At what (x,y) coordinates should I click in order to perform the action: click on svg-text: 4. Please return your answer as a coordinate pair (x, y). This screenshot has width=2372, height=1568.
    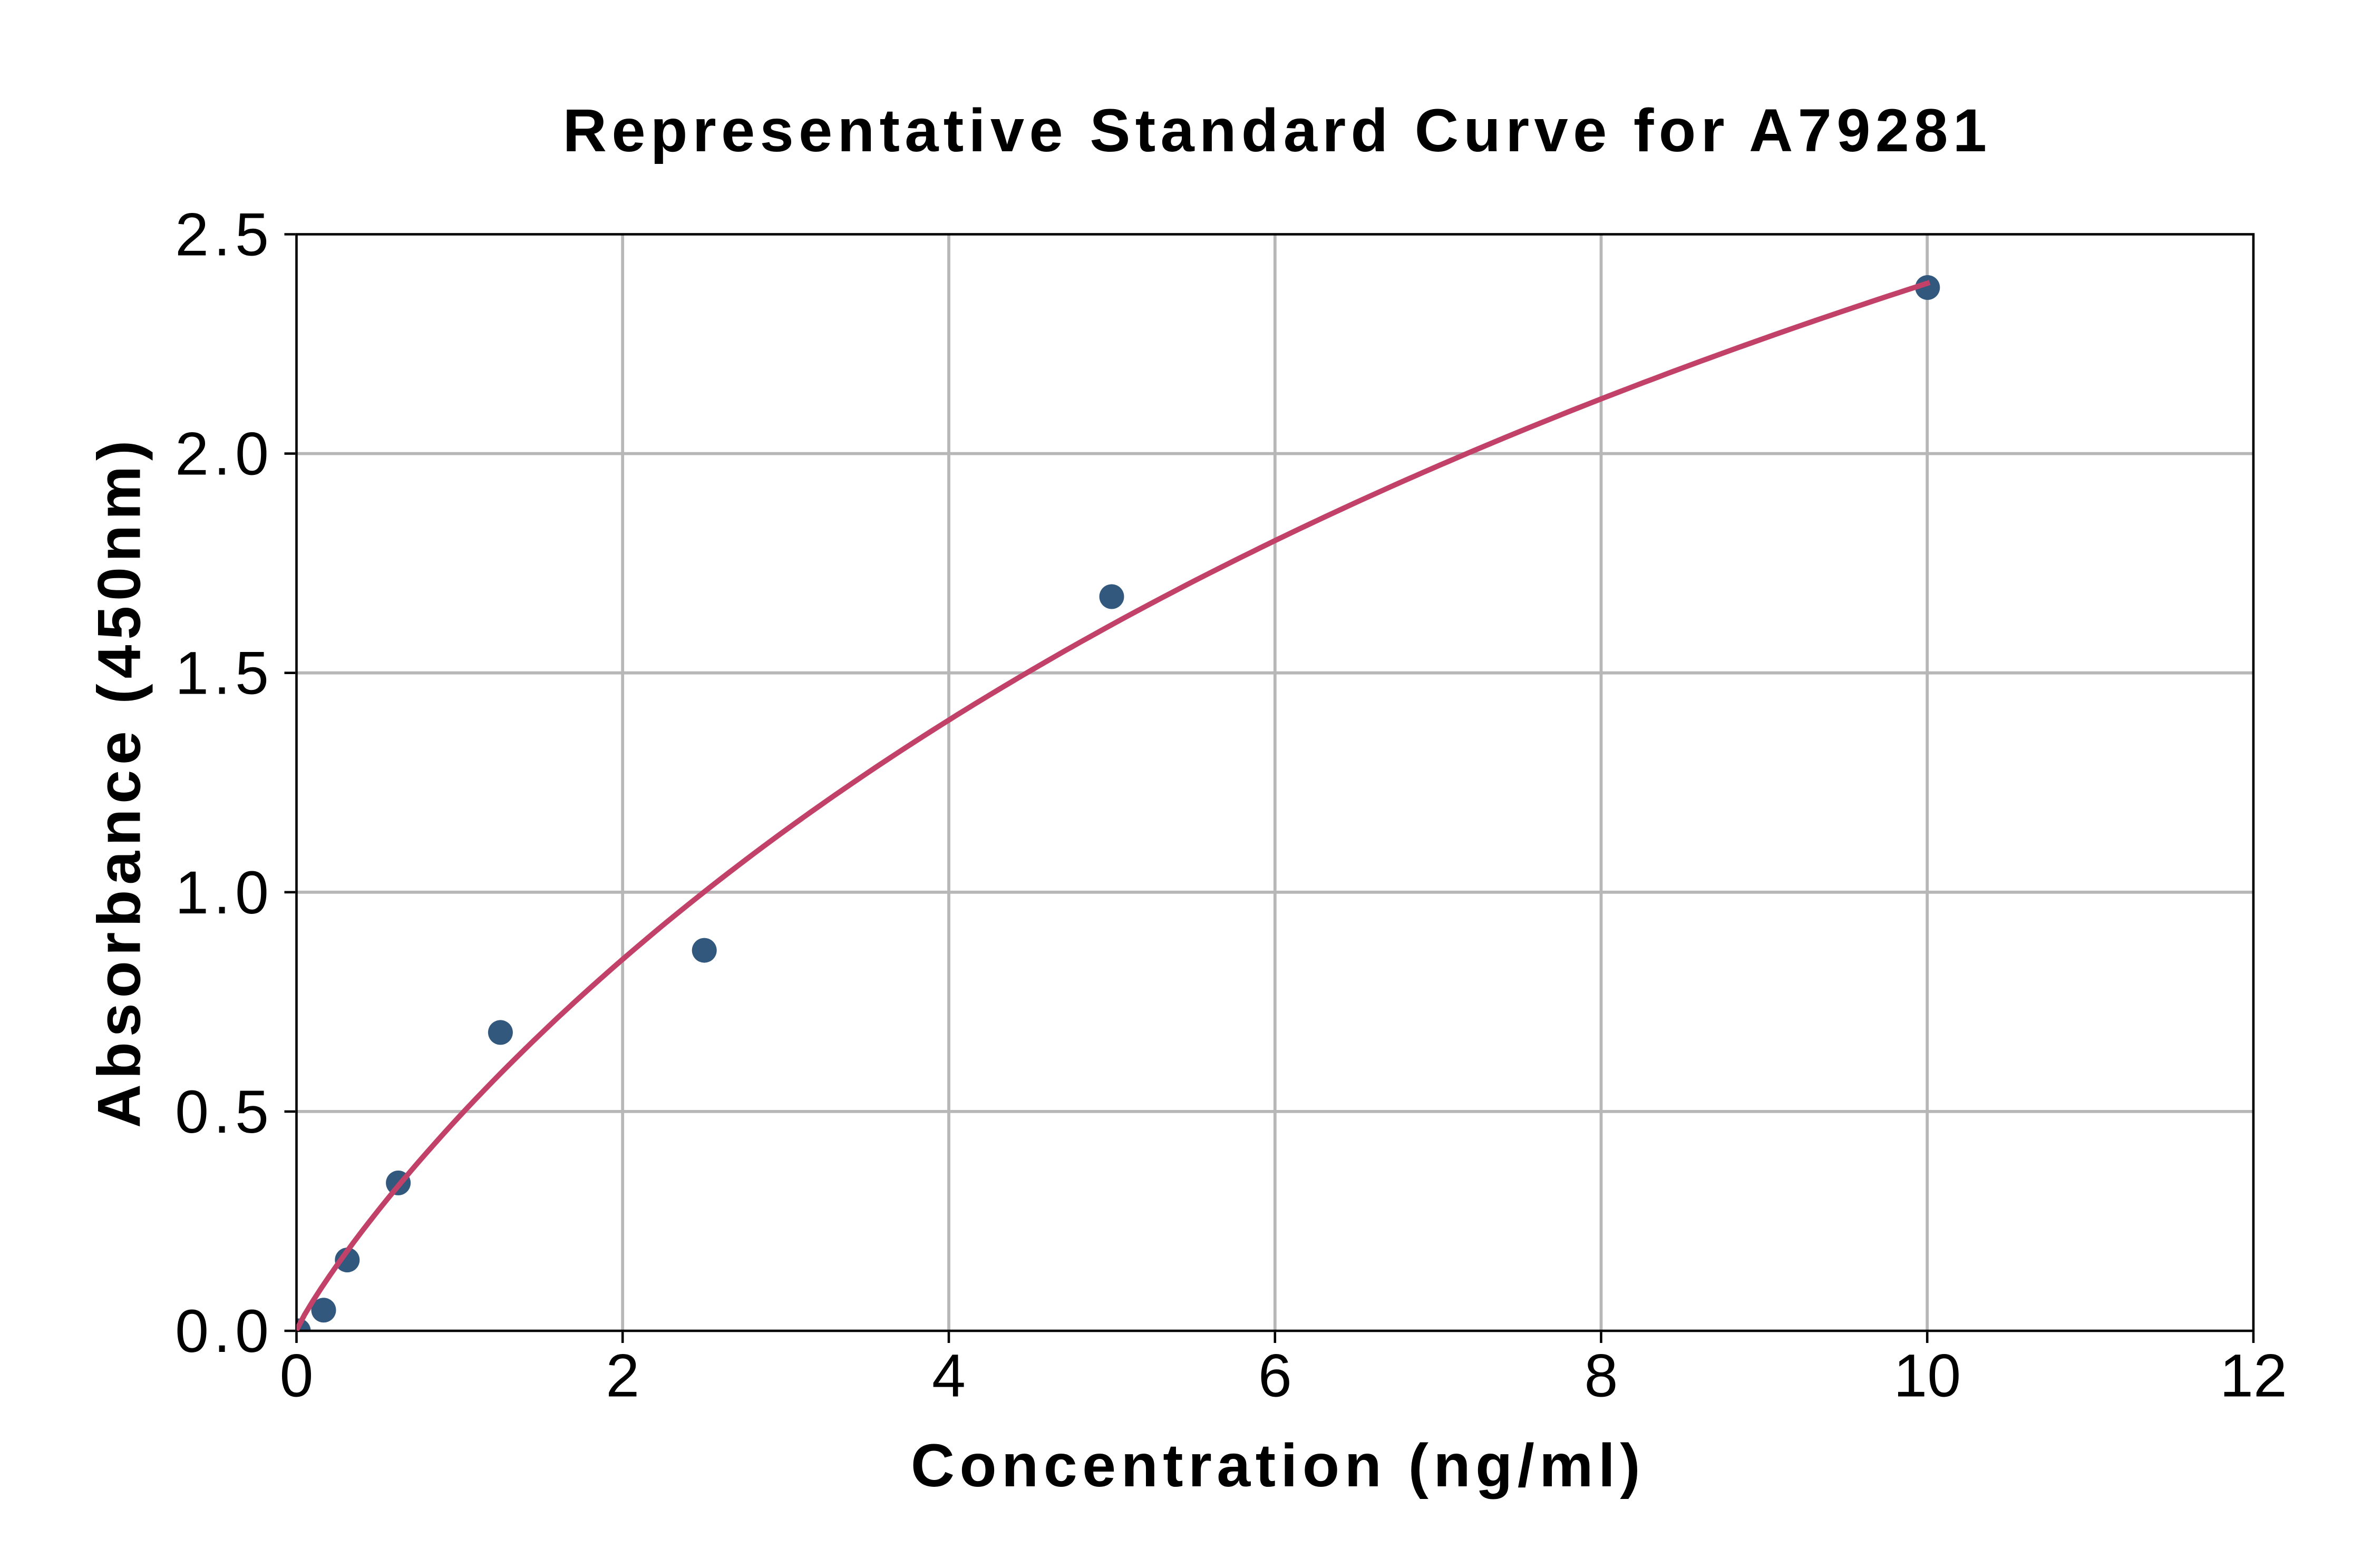
    Looking at the image, I should click on (949, 1376).